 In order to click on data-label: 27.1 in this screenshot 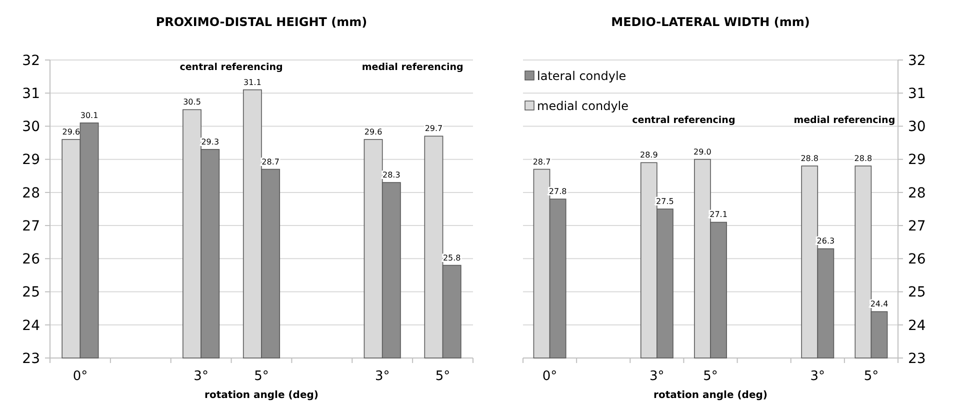, I will do `click(719, 215)`.